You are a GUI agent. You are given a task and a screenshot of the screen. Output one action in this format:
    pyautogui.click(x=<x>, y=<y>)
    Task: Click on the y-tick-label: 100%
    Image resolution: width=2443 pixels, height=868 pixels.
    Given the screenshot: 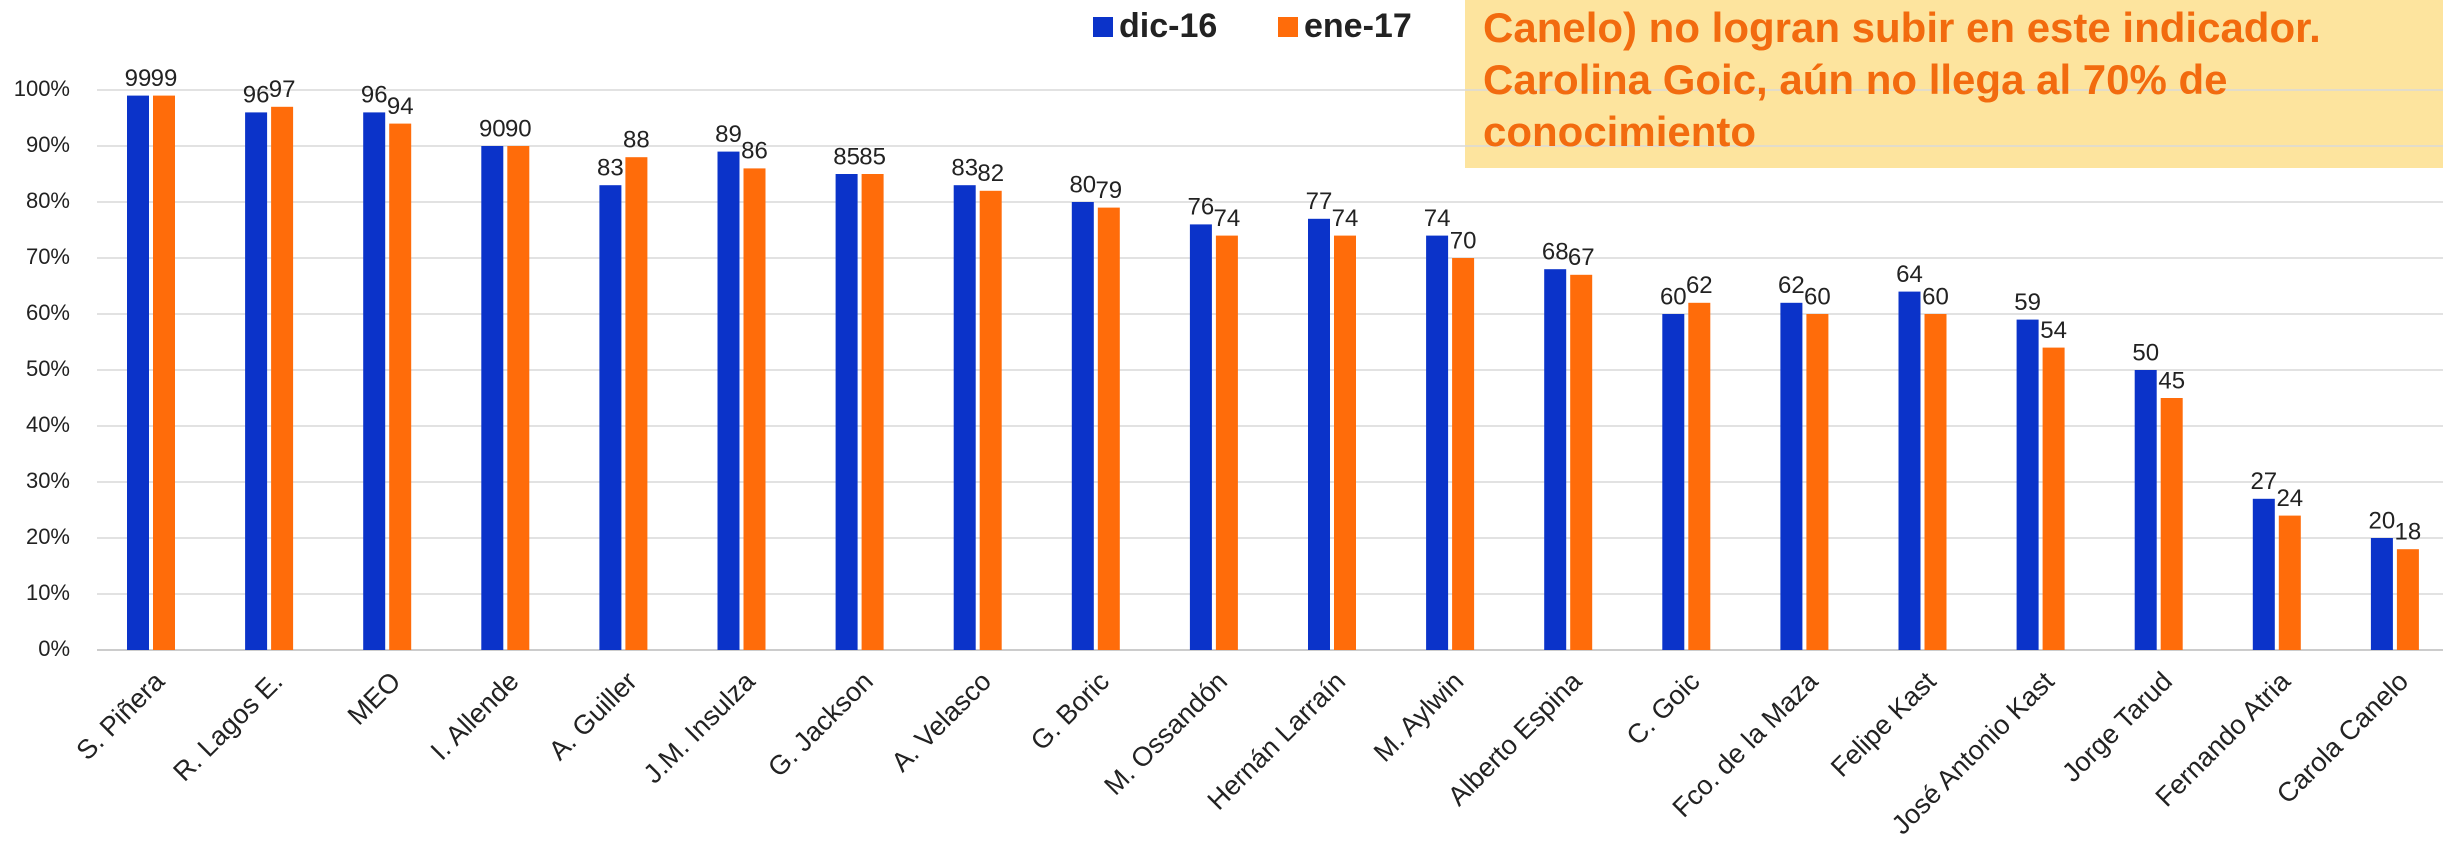 What is the action you would take?
    pyautogui.click(x=42, y=88)
    